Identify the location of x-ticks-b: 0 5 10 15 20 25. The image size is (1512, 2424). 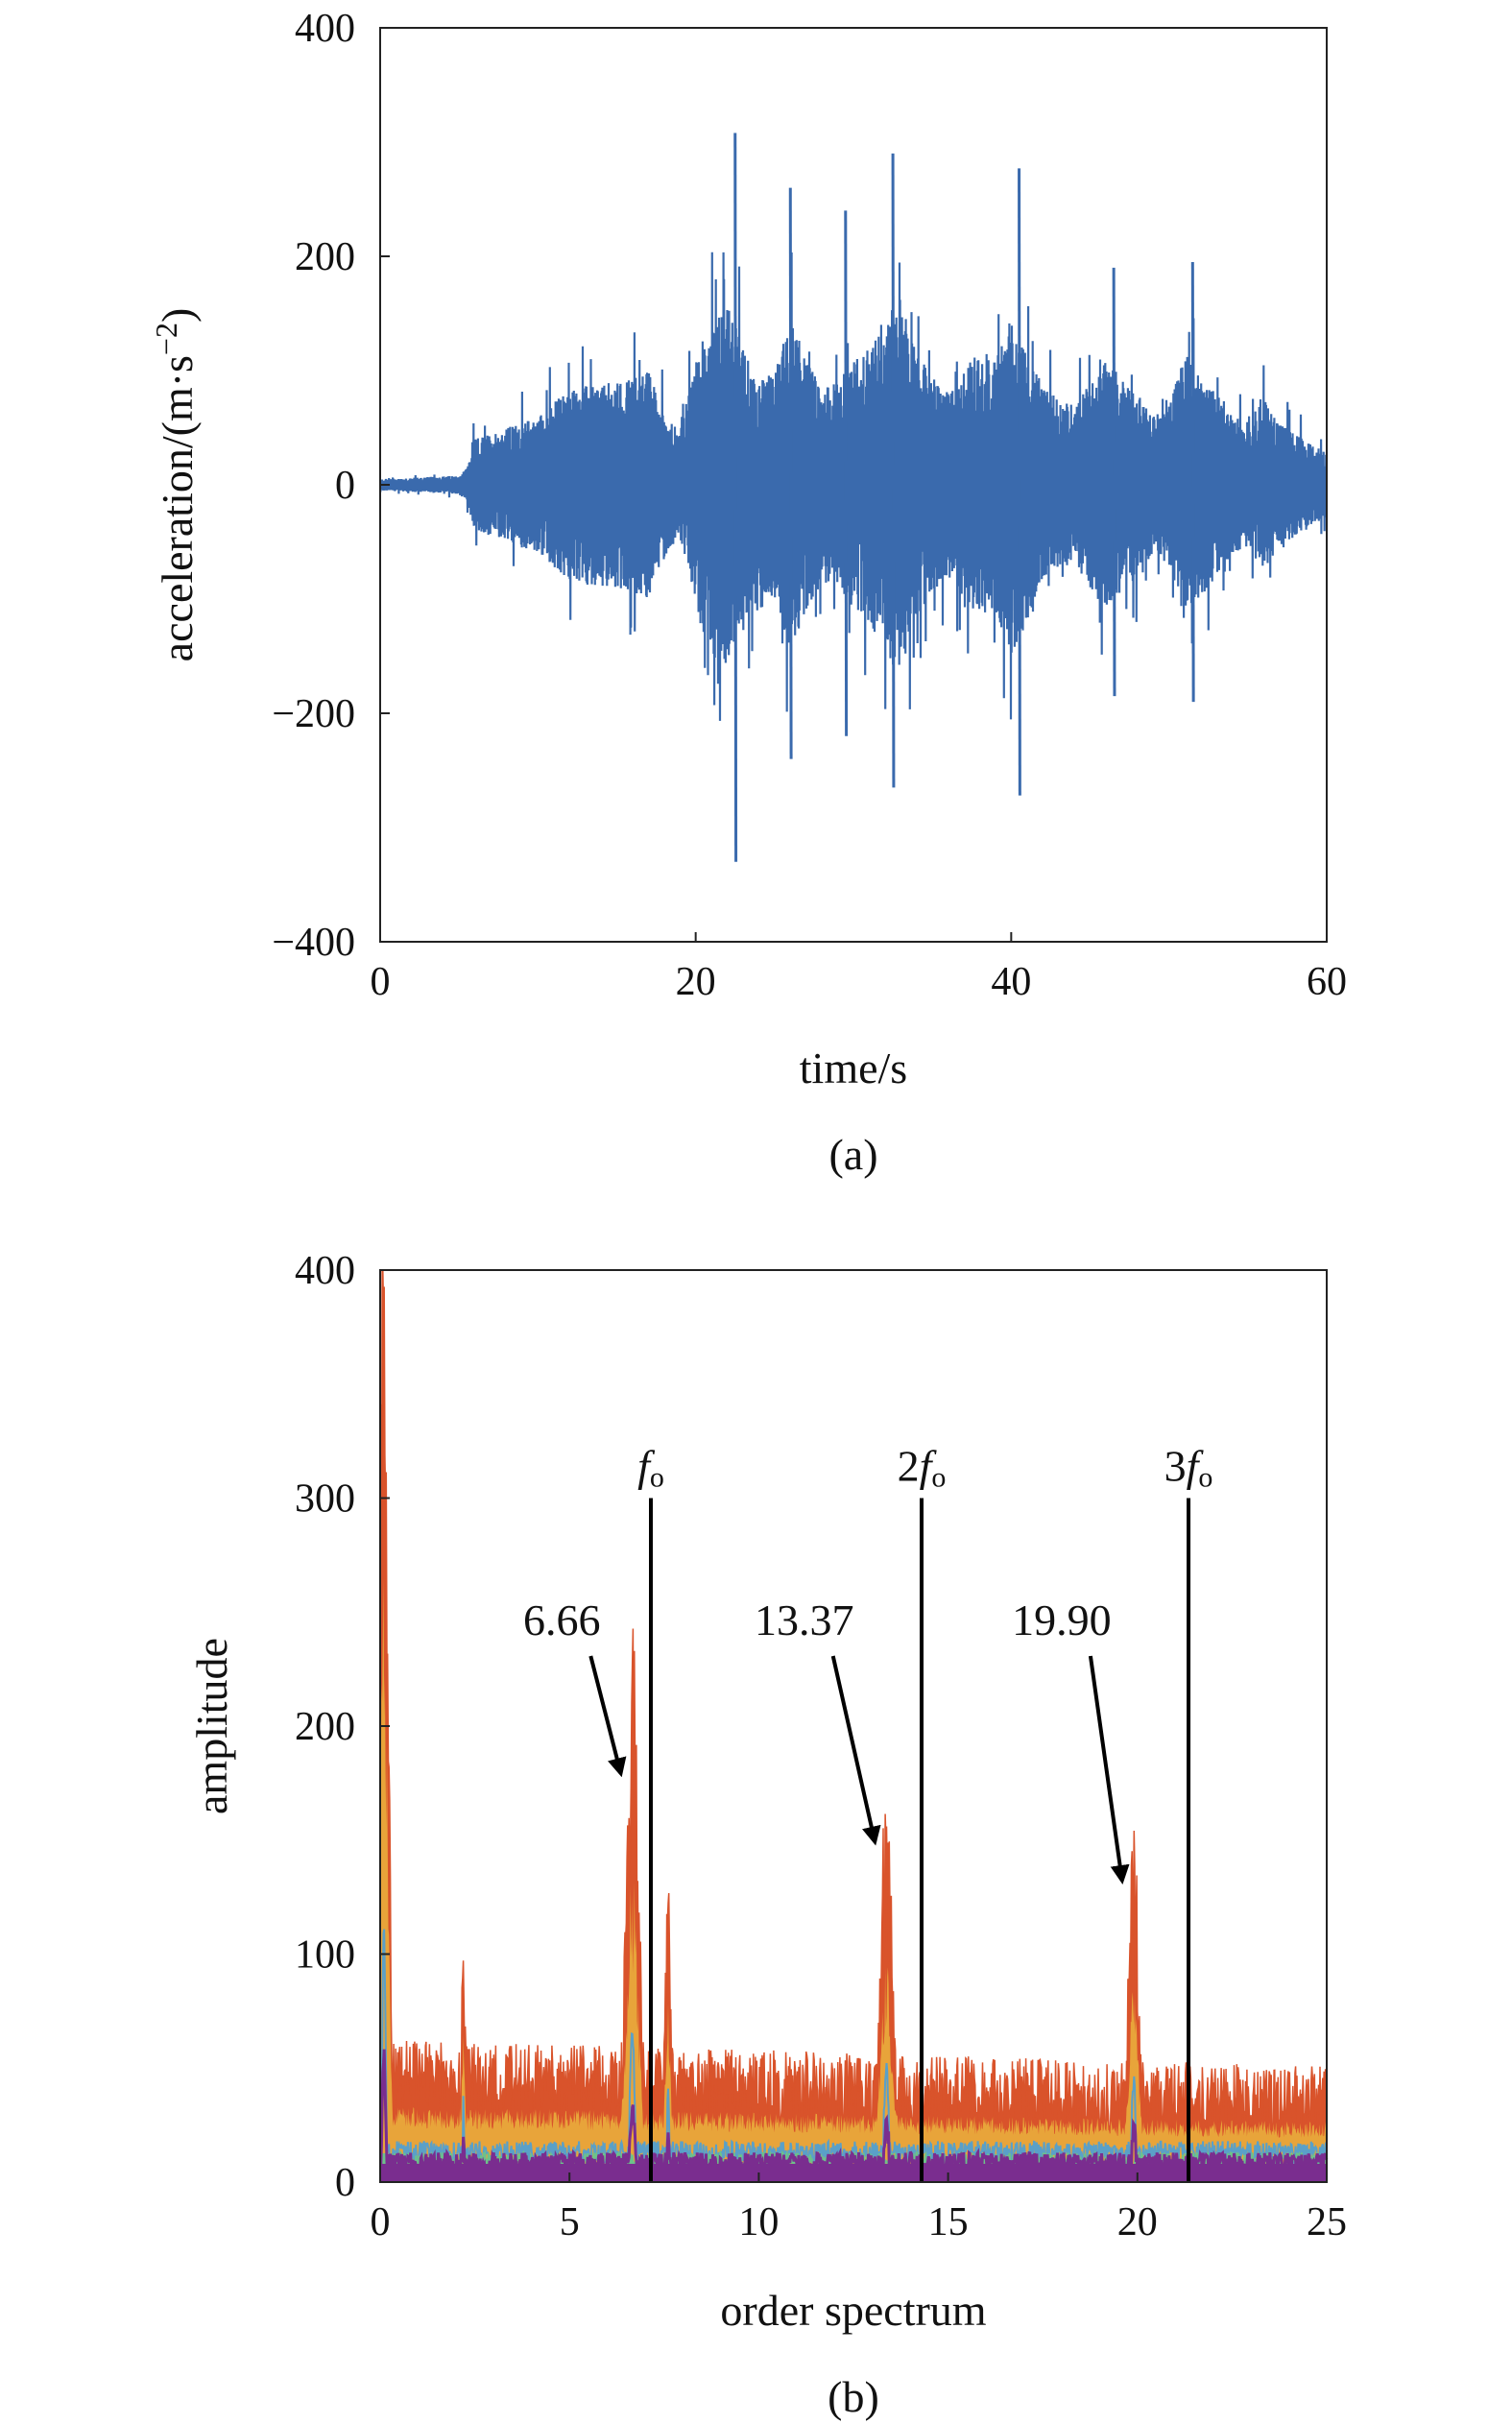
(859, 2208).